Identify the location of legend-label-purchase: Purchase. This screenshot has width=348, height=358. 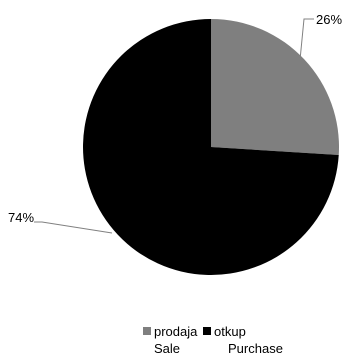
(255, 348).